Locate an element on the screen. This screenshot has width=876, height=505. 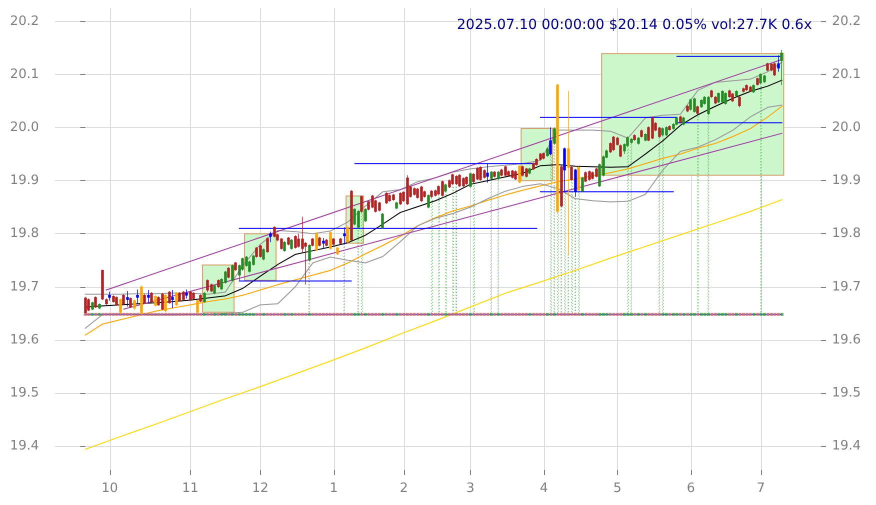
y-tick-label: 19.7 is located at coordinates (24, 286).